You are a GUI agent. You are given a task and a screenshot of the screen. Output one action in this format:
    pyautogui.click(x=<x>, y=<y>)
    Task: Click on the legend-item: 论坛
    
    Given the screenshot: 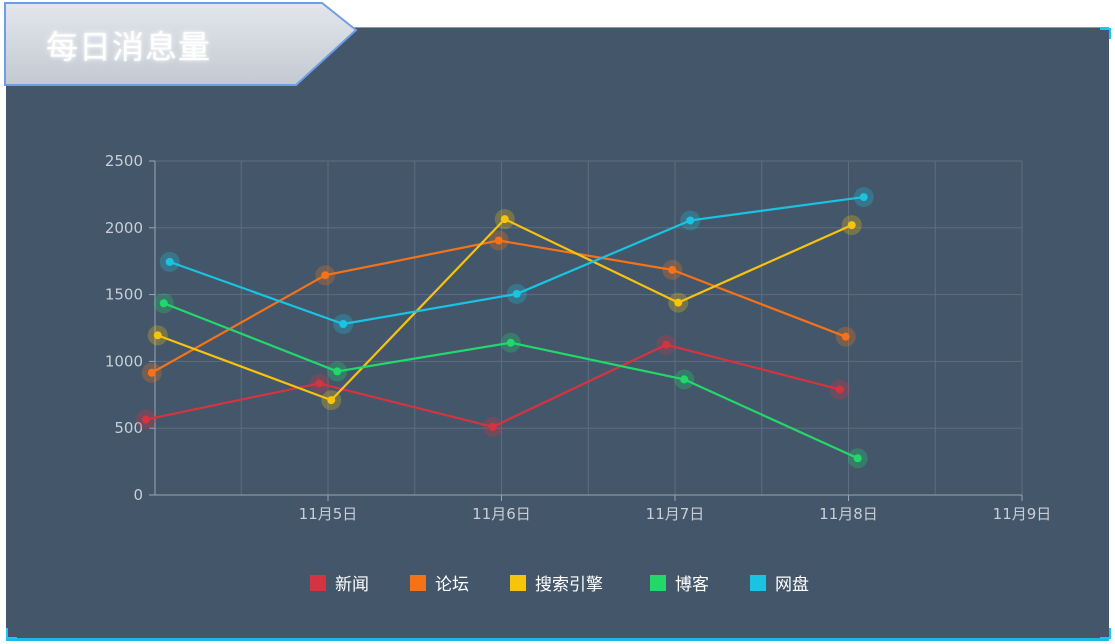 What is the action you would take?
    pyautogui.click(x=439, y=585)
    